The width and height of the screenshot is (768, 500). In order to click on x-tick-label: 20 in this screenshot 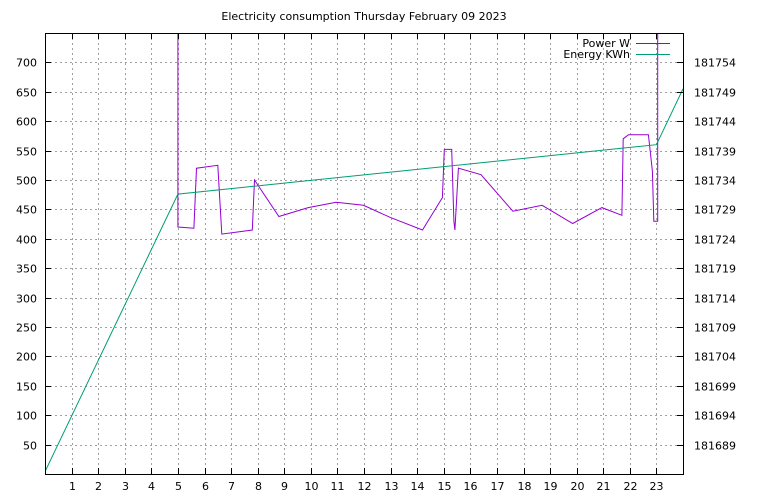, I will do `click(578, 486)`.